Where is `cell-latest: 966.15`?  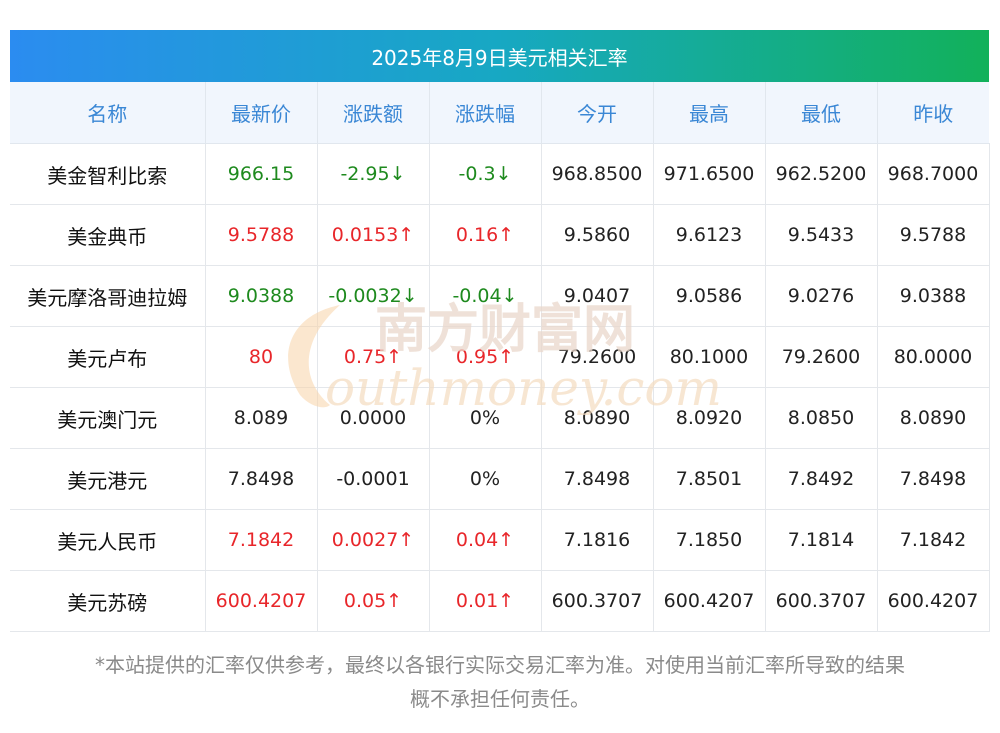 cell-latest: 966.15 is located at coordinates (261, 174).